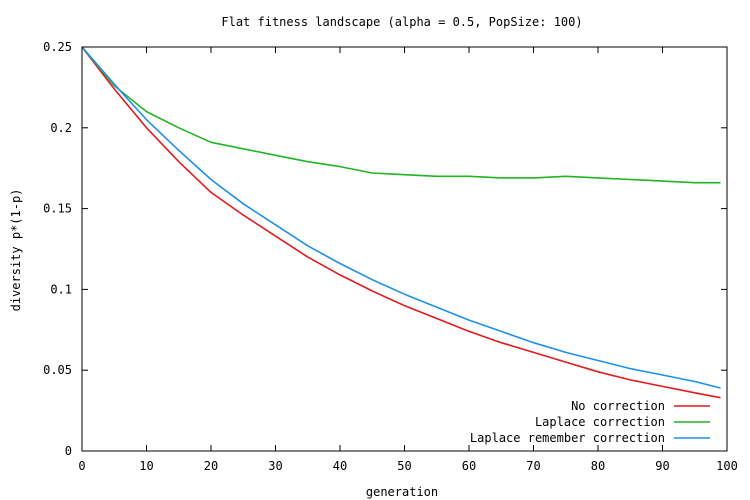  What do you see at coordinates (146, 466) in the screenshot?
I see `x-tick-label: 10` at bounding box center [146, 466].